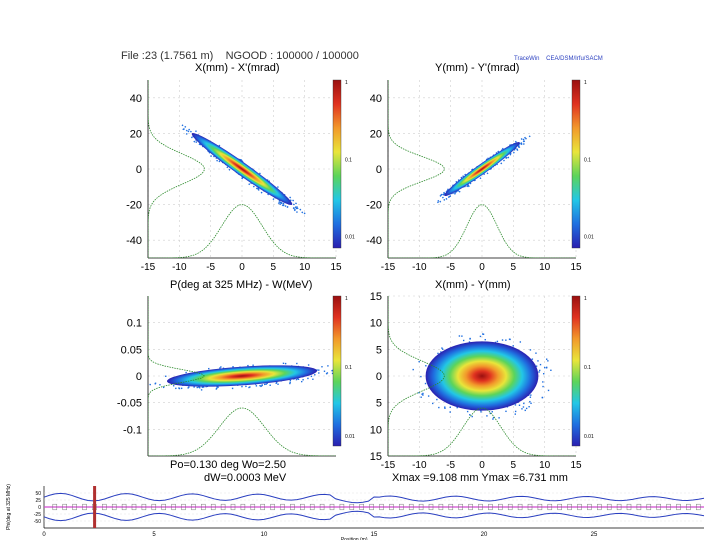  Describe the element at coordinates (348, 160) in the screenshot. I see `colorbar-label: 0.1` at that location.